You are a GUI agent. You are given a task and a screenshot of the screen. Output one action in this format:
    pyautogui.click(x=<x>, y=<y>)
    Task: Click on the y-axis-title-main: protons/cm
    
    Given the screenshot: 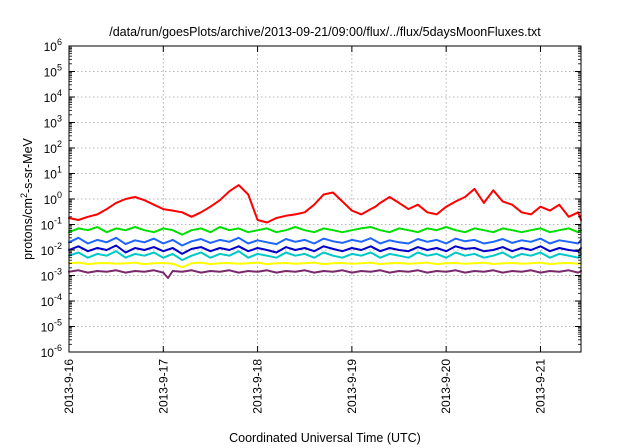 What is the action you would take?
    pyautogui.click(x=28, y=229)
    